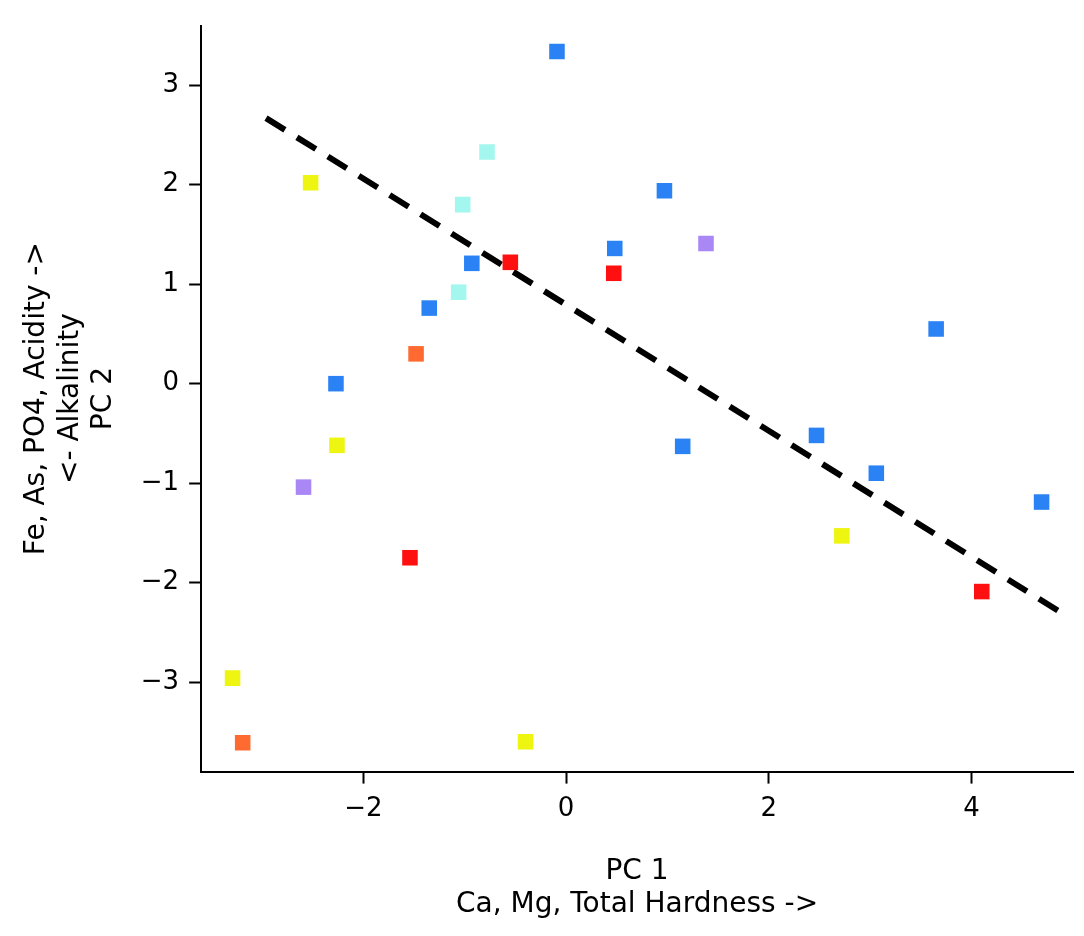  What do you see at coordinates (171, 381) in the screenshot?
I see `y-tick-label: 0` at bounding box center [171, 381].